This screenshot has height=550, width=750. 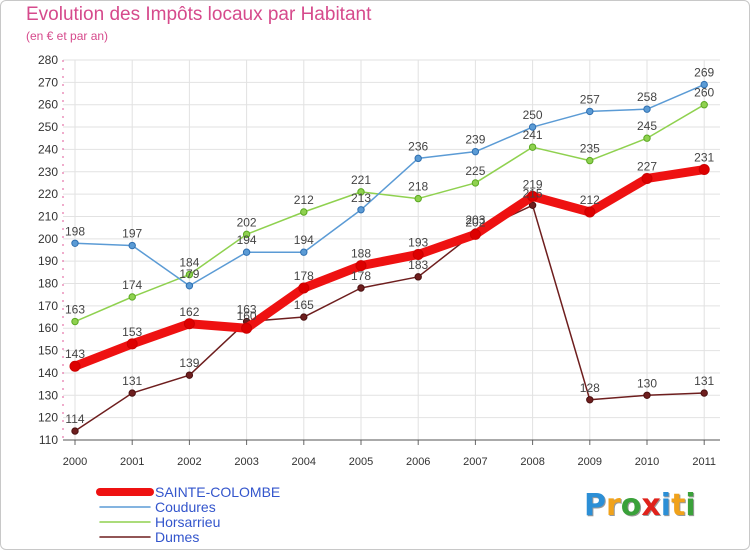 What do you see at coordinates (75, 231) in the screenshot?
I see `data-label-coudures: 198` at bounding box center [75, 231].